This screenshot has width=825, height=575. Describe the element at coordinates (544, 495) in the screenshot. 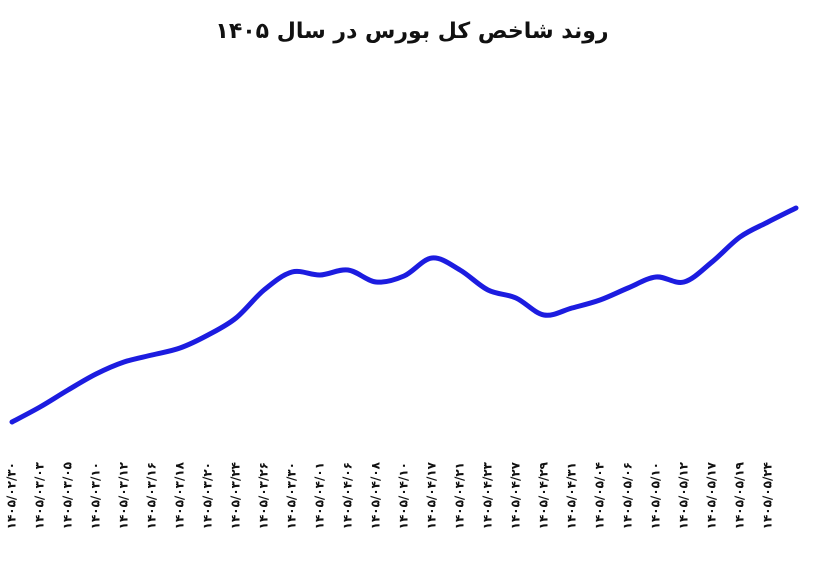

I see `x-tick-label: ۱۴۰۵/۰۴/۲۹` at that location.